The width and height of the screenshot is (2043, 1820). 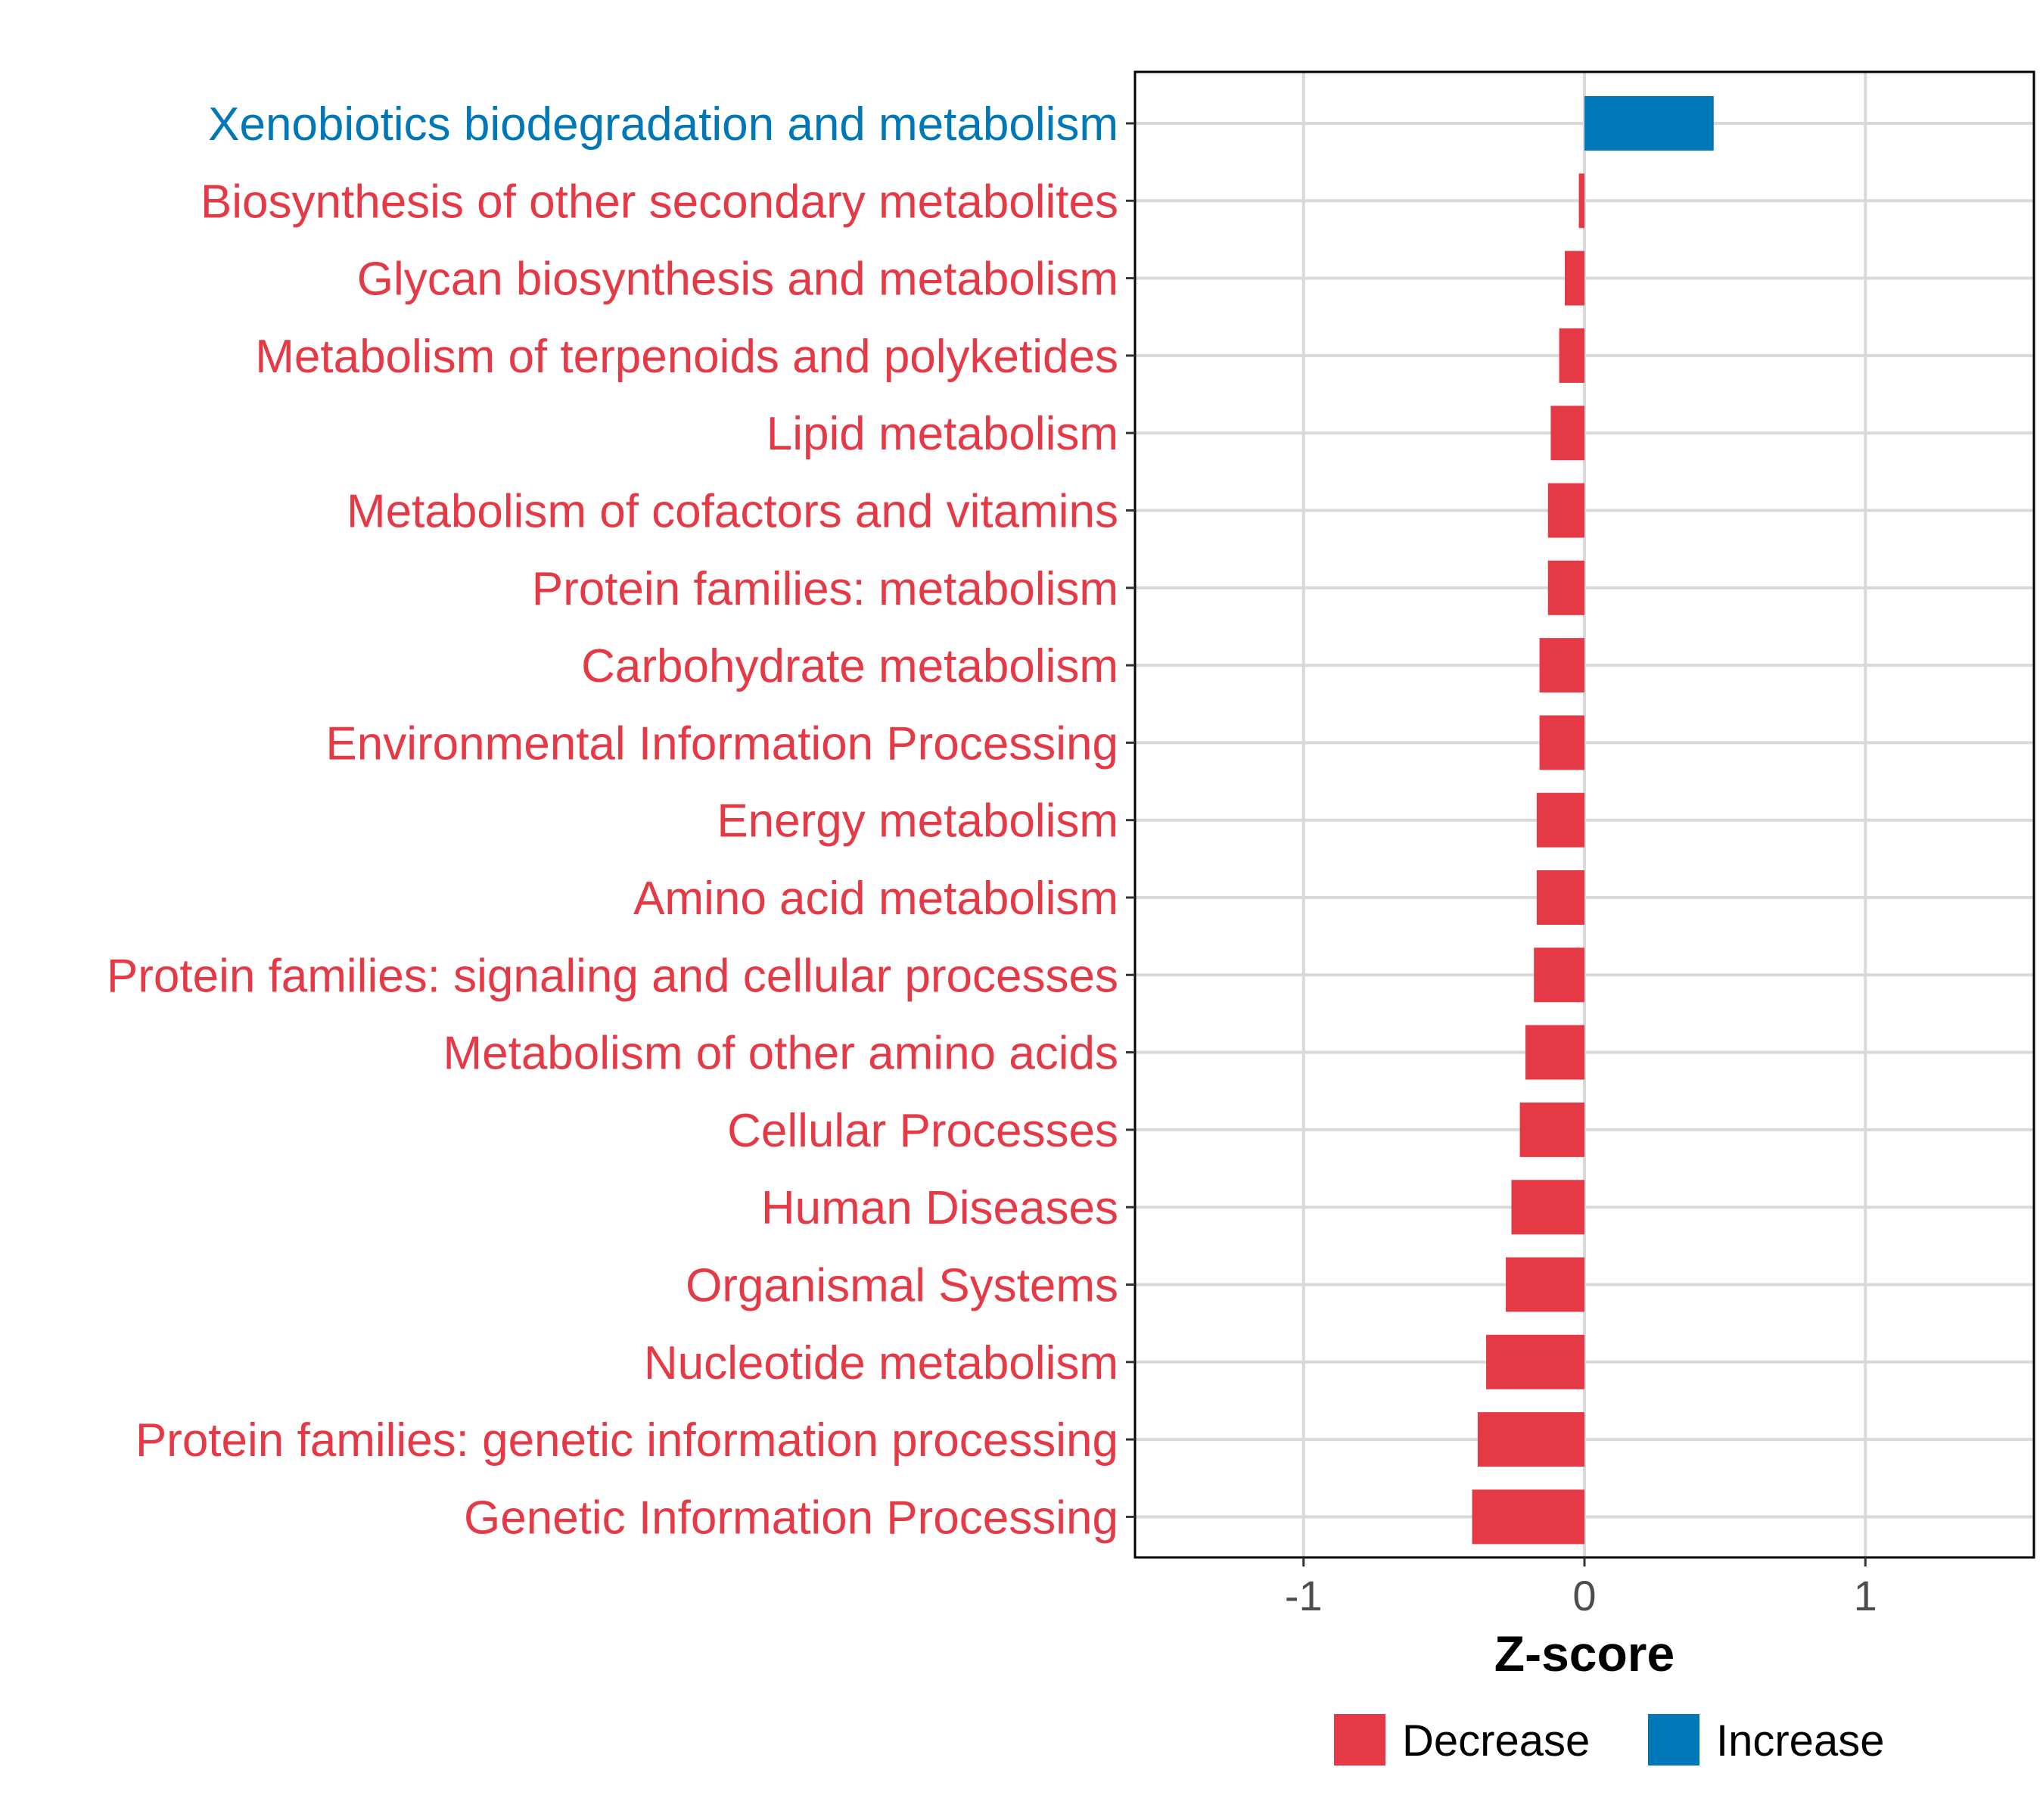 I want to click on category-label: Amino acid metabolism, so click(x=876, y=899).